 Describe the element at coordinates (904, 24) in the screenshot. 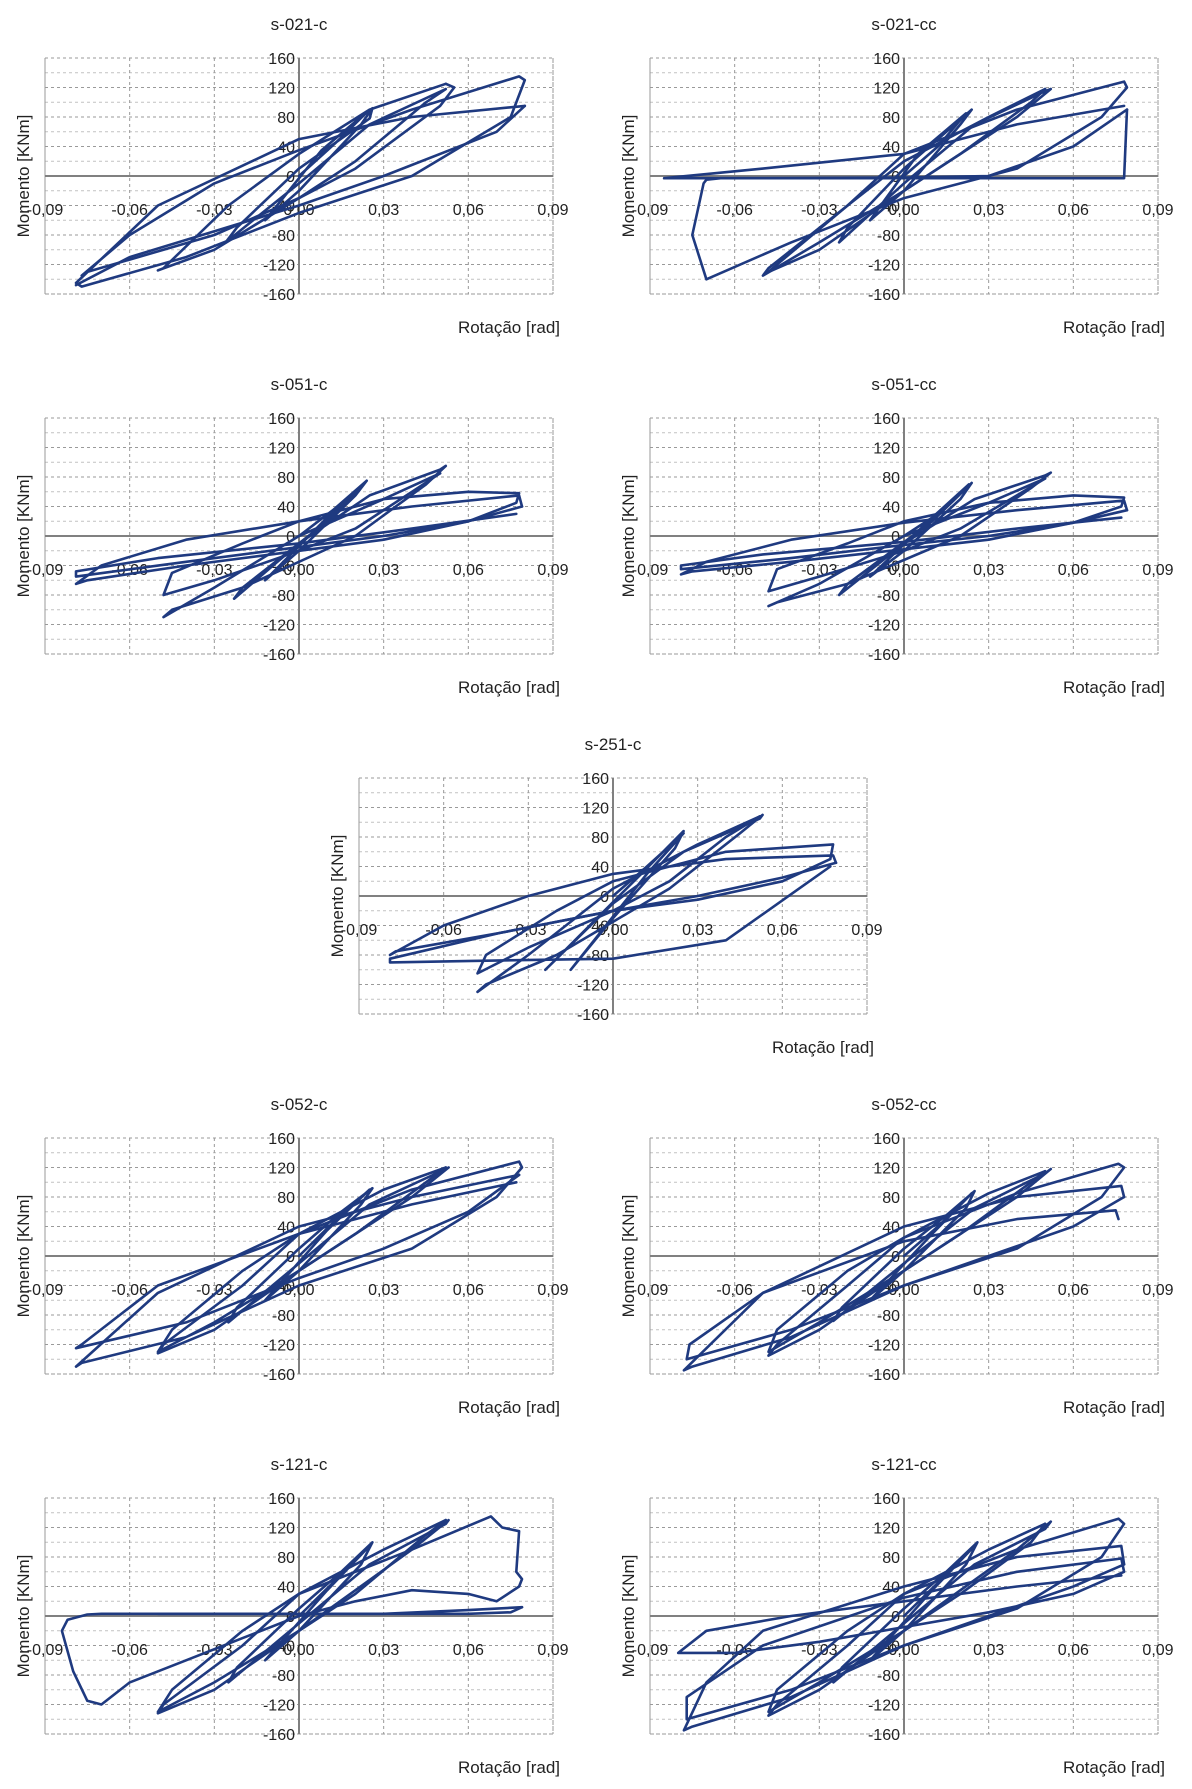

I see `chart-title: s-021-cc` at that location.